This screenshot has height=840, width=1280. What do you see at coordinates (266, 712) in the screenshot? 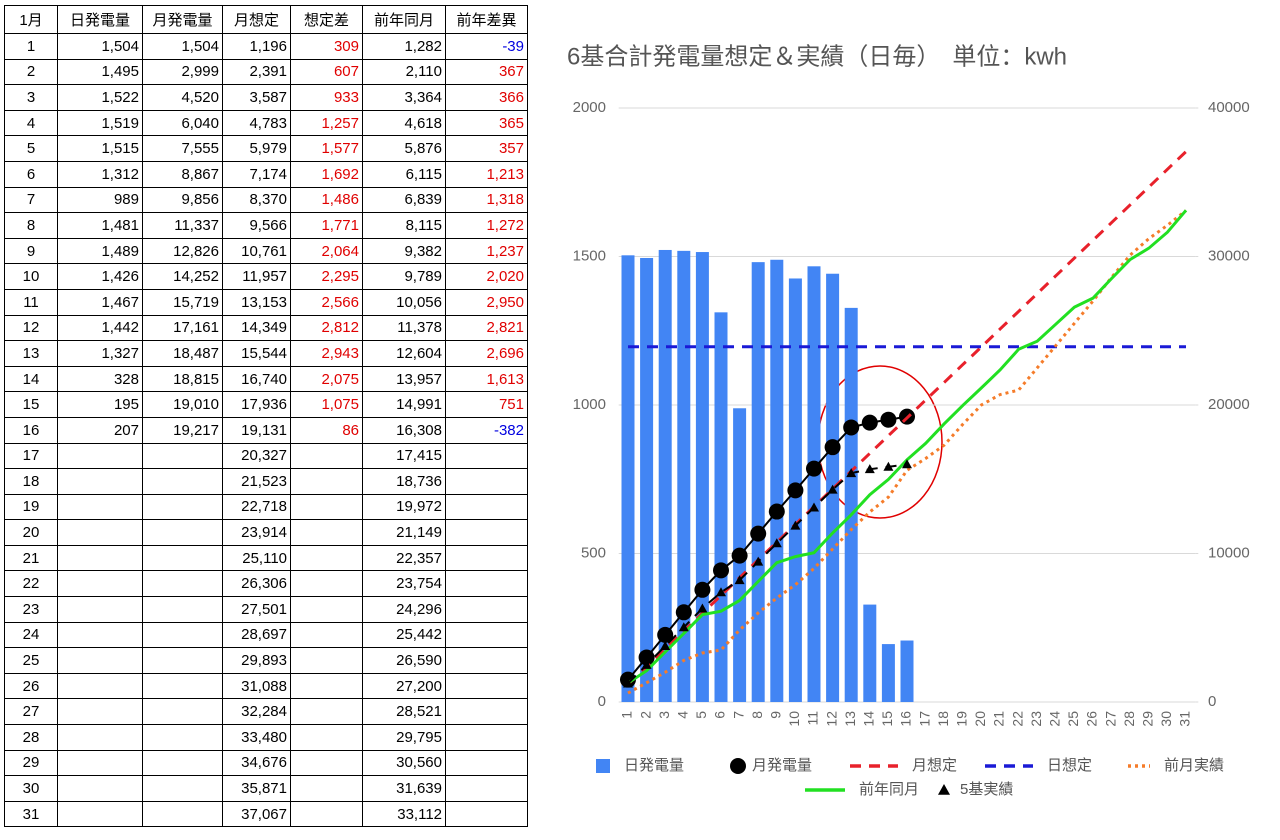
I see `table-row: 27 32,284 28,521` at bounding box center [266, 712].